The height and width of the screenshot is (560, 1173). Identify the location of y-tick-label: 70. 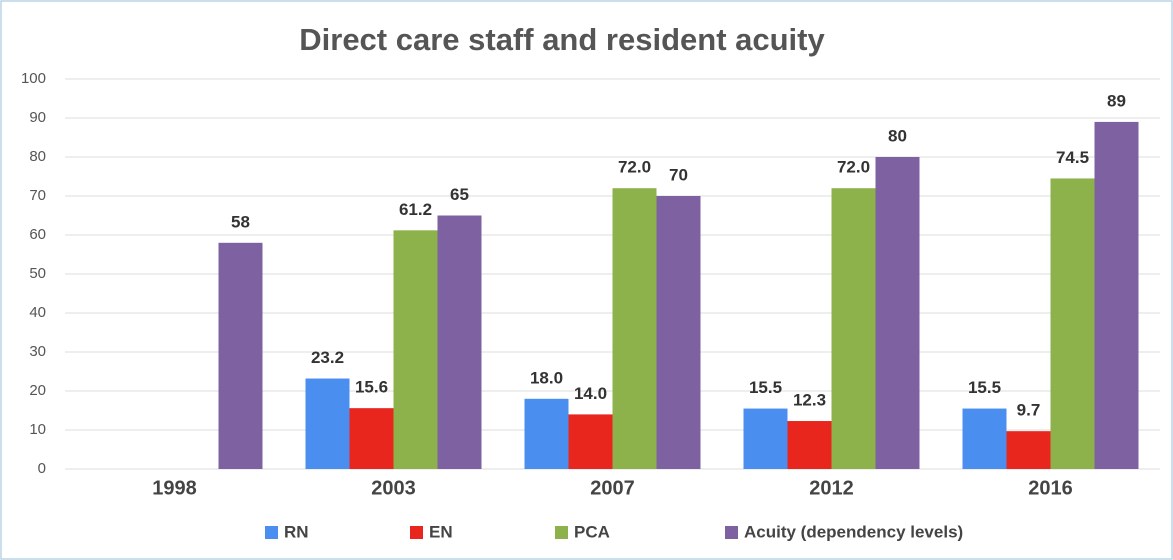
(37, 195).